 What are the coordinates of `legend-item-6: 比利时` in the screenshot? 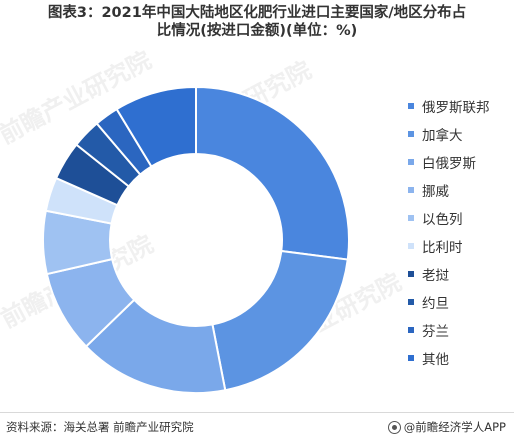 It's located at (460, 246).